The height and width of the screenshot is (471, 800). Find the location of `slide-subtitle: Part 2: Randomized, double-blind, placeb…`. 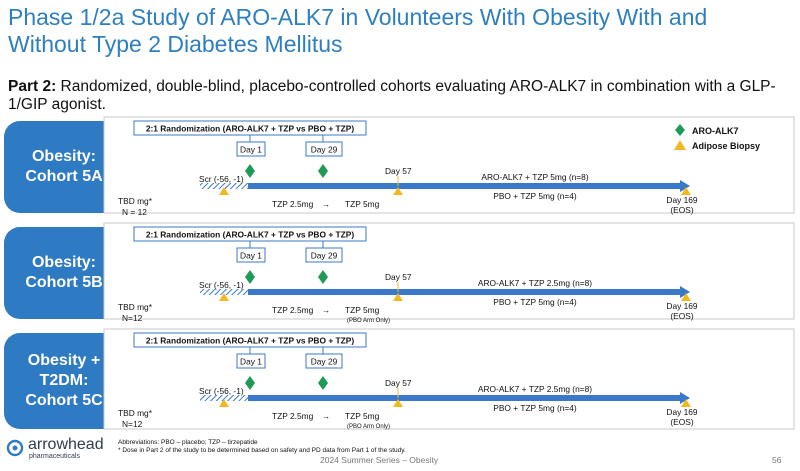

slide-subtitle: Part 2: Randomized, double-blind, placeb… is located at coordinates (398, 96).